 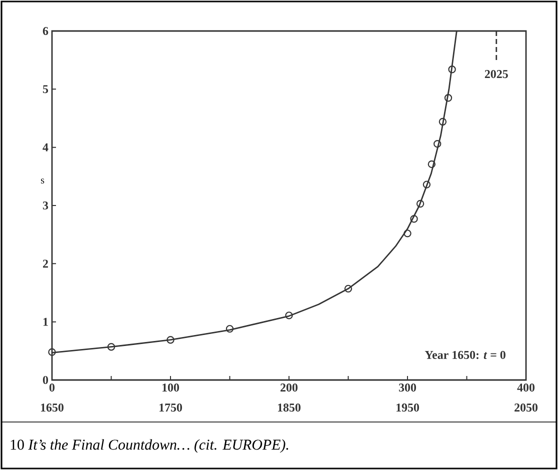 What do you see at coordinates (407, 388) in the screenshot?
I see `x-tick-label: 300` at bounding box center [407, 388].